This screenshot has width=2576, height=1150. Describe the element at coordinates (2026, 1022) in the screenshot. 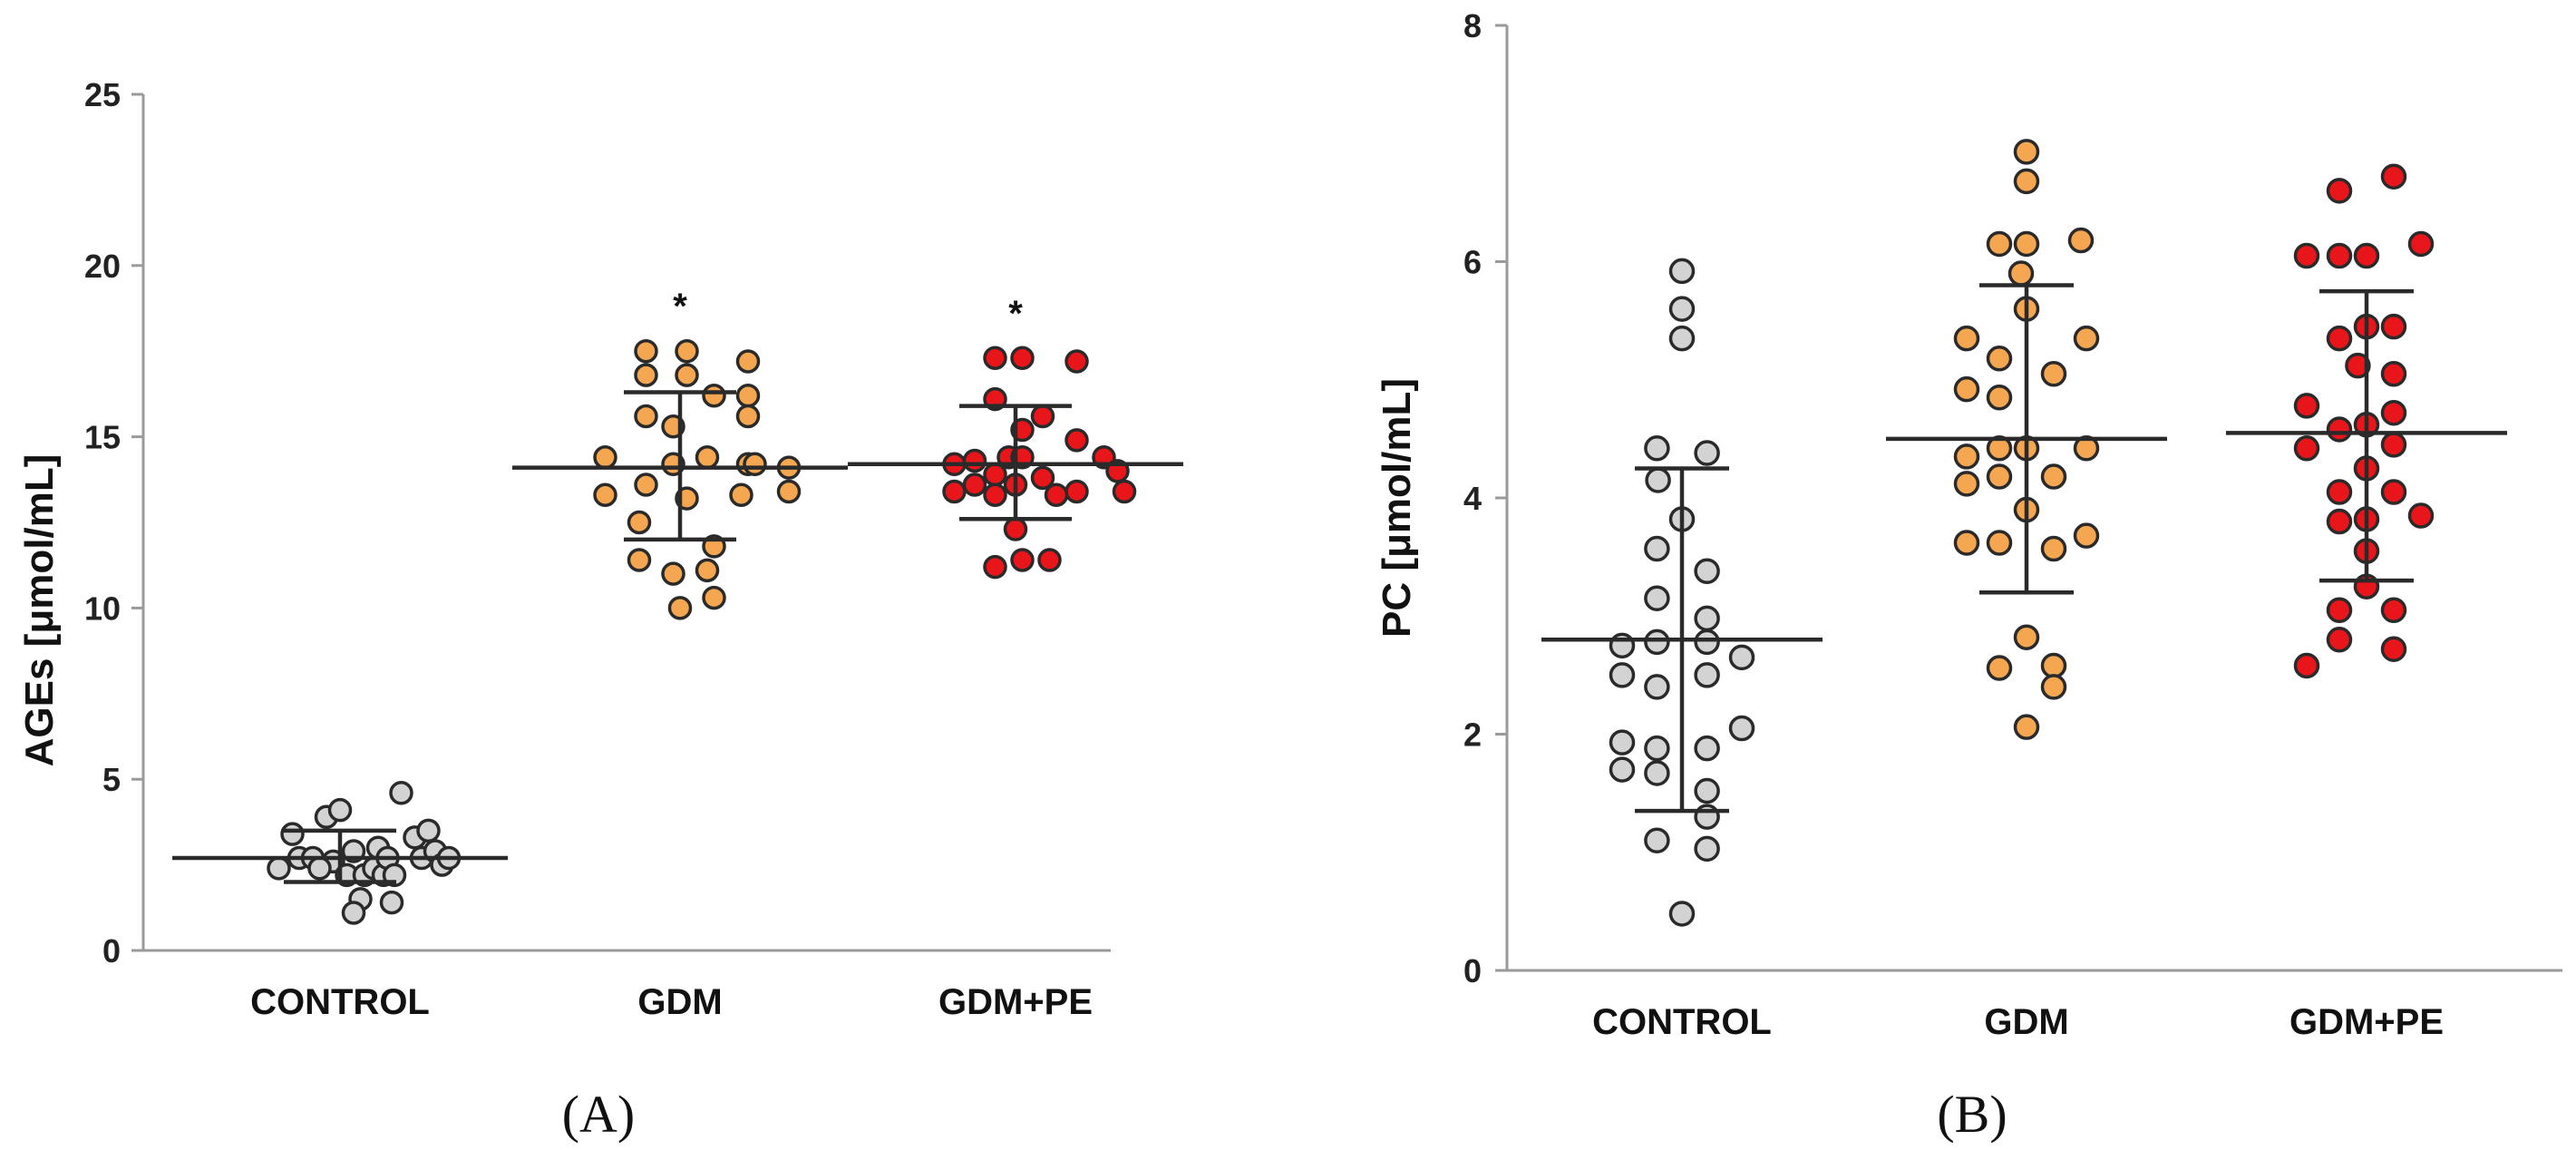

I see `panel-b-category-label: GDM` at that location.